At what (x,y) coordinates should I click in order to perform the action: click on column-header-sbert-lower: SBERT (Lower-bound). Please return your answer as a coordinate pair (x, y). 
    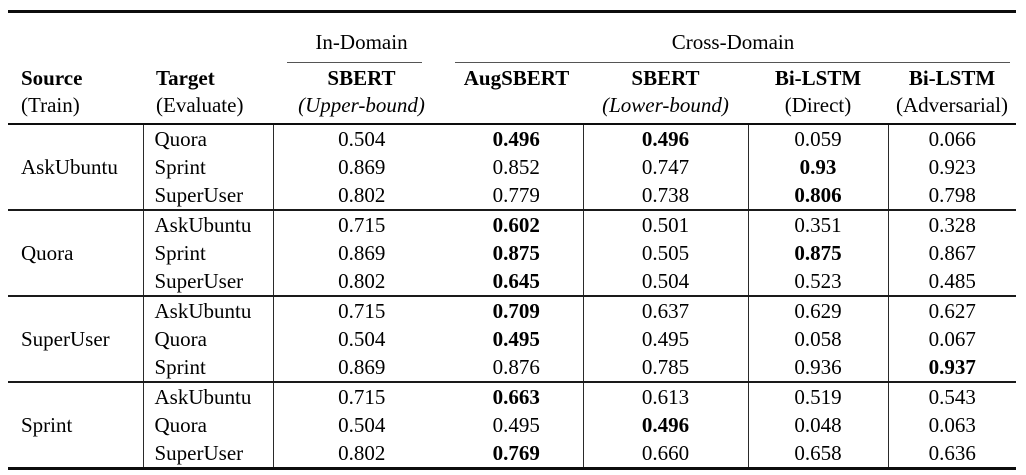
    Looking at the image, I should click on (665, 91).